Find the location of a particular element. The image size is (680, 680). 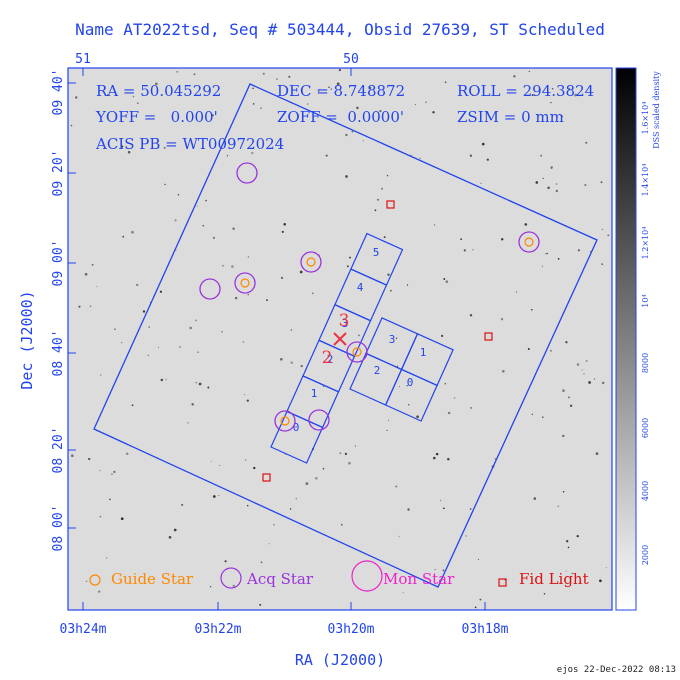

ccd-labels: 0 1 2 3 4 5 0 1 2 3 is located at coordinates (360, 340).